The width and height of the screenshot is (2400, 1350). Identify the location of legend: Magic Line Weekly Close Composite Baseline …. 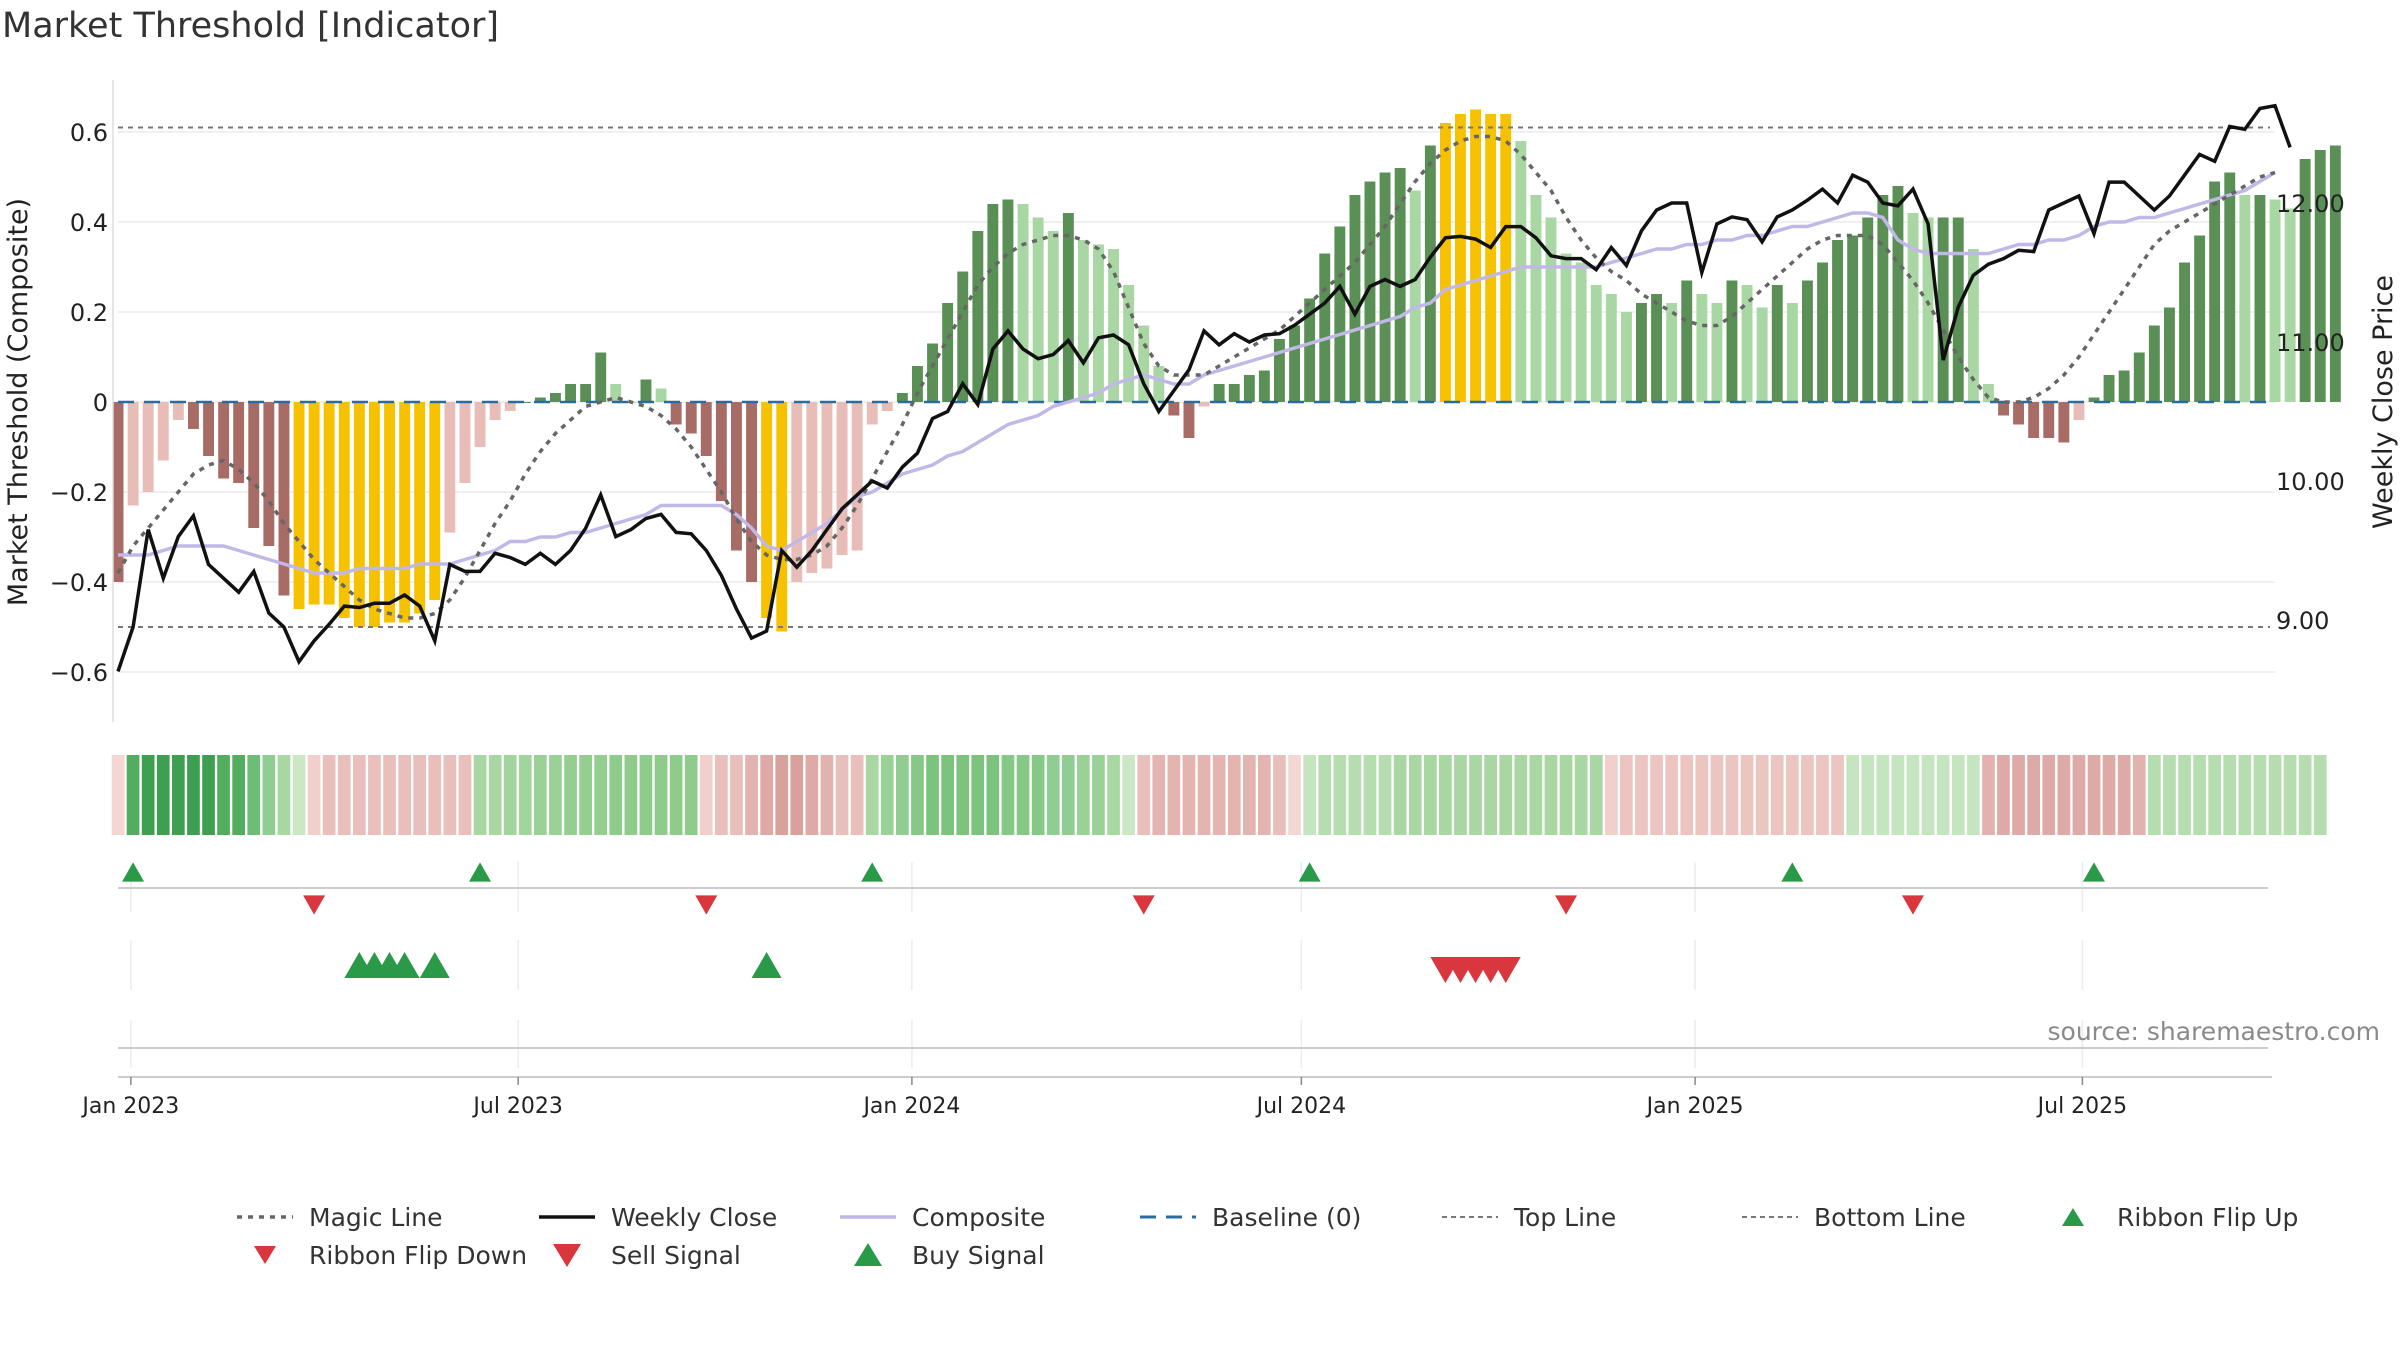
(1200, 1240).